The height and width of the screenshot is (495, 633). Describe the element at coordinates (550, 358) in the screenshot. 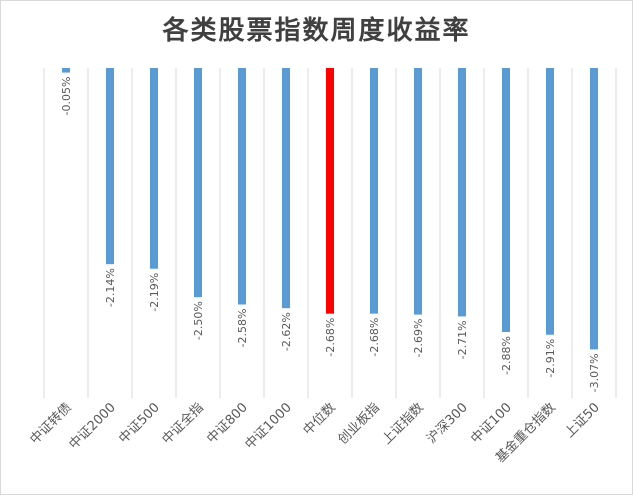

I see `data-label: -2.91%` at that location.